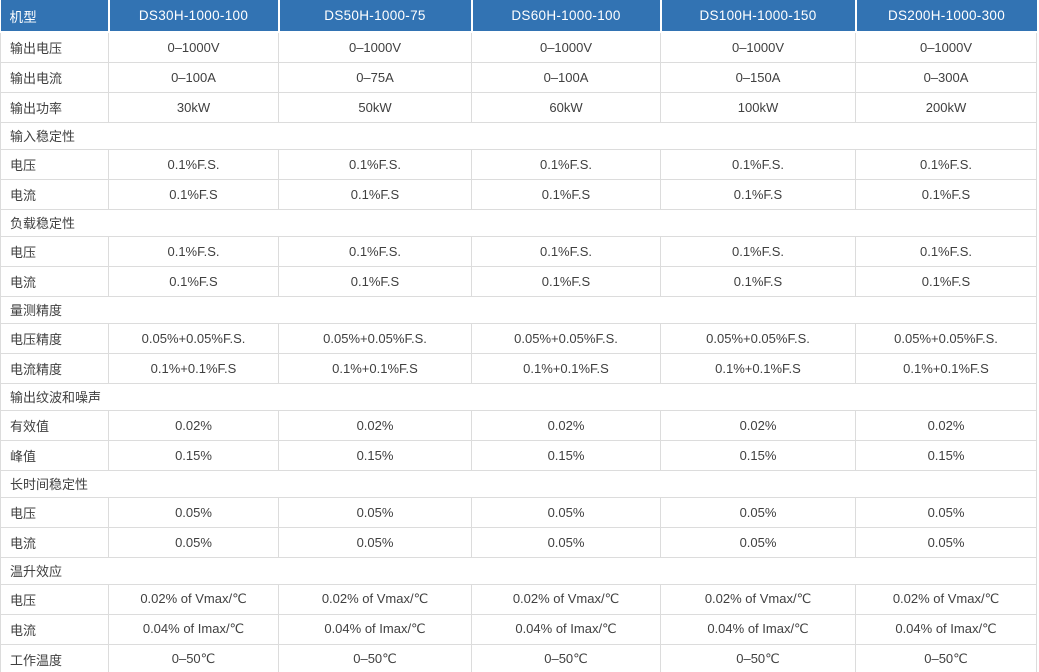  What do you see at coordinates (54, 368) in the screenshot?
I see `row-label: 电流精度` at bounding box center [54, 368].